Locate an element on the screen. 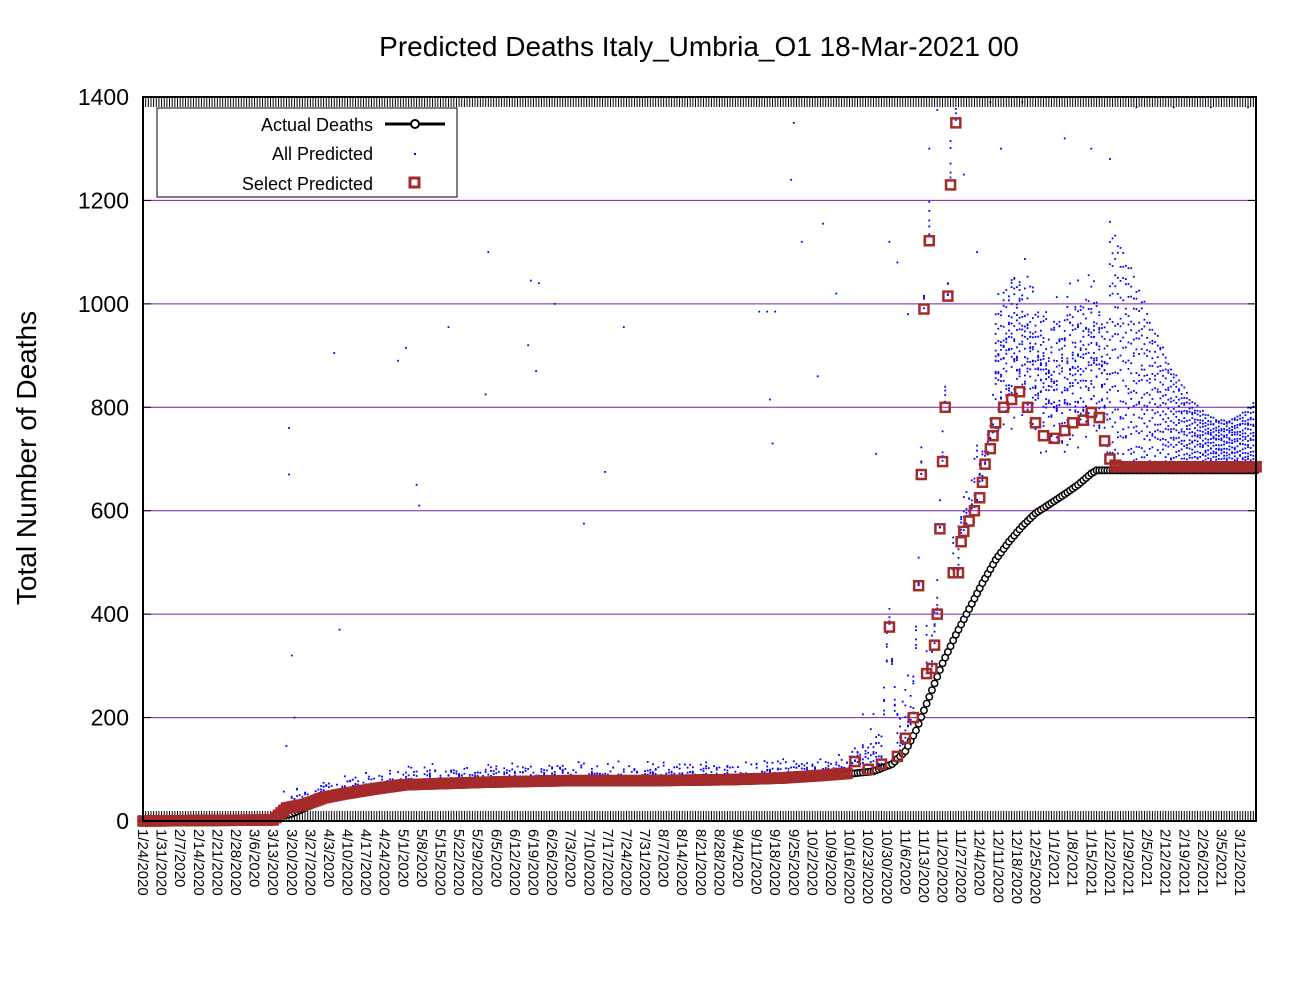 This screenshot has width=1300, height=1000. x-tick-label: 7/24/2020 is located at coordinates (625, 862).